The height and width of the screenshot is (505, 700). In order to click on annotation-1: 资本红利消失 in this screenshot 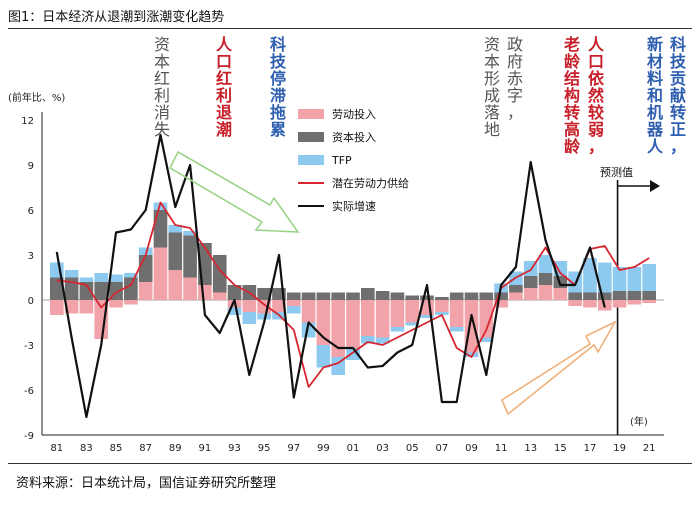, I will do `click(162, 87)`.